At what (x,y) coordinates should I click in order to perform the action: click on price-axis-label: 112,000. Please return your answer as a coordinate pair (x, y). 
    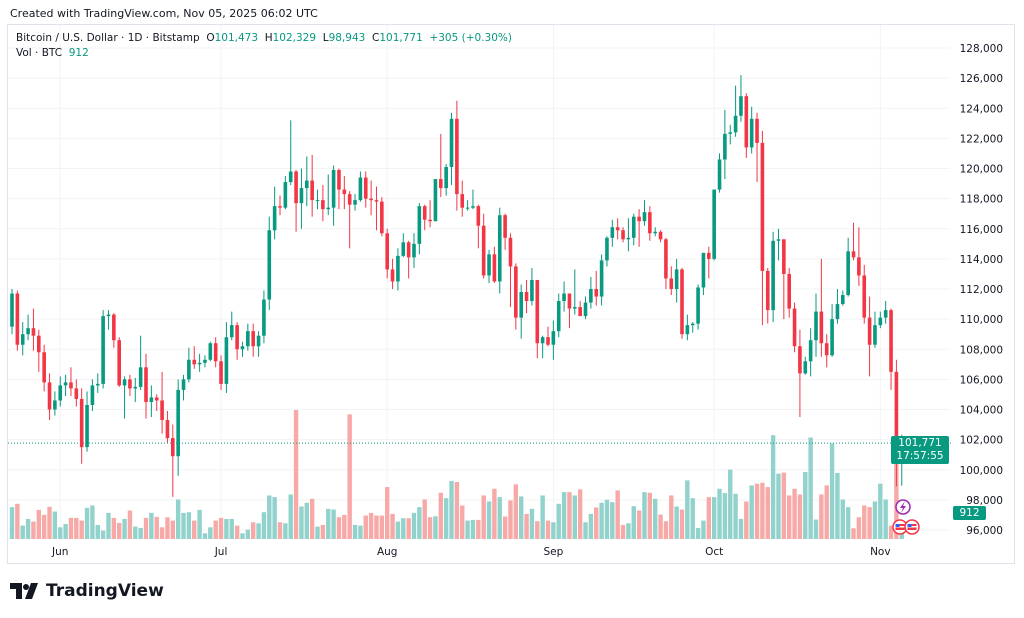
    Looking at the image, I should click on (981, 290).